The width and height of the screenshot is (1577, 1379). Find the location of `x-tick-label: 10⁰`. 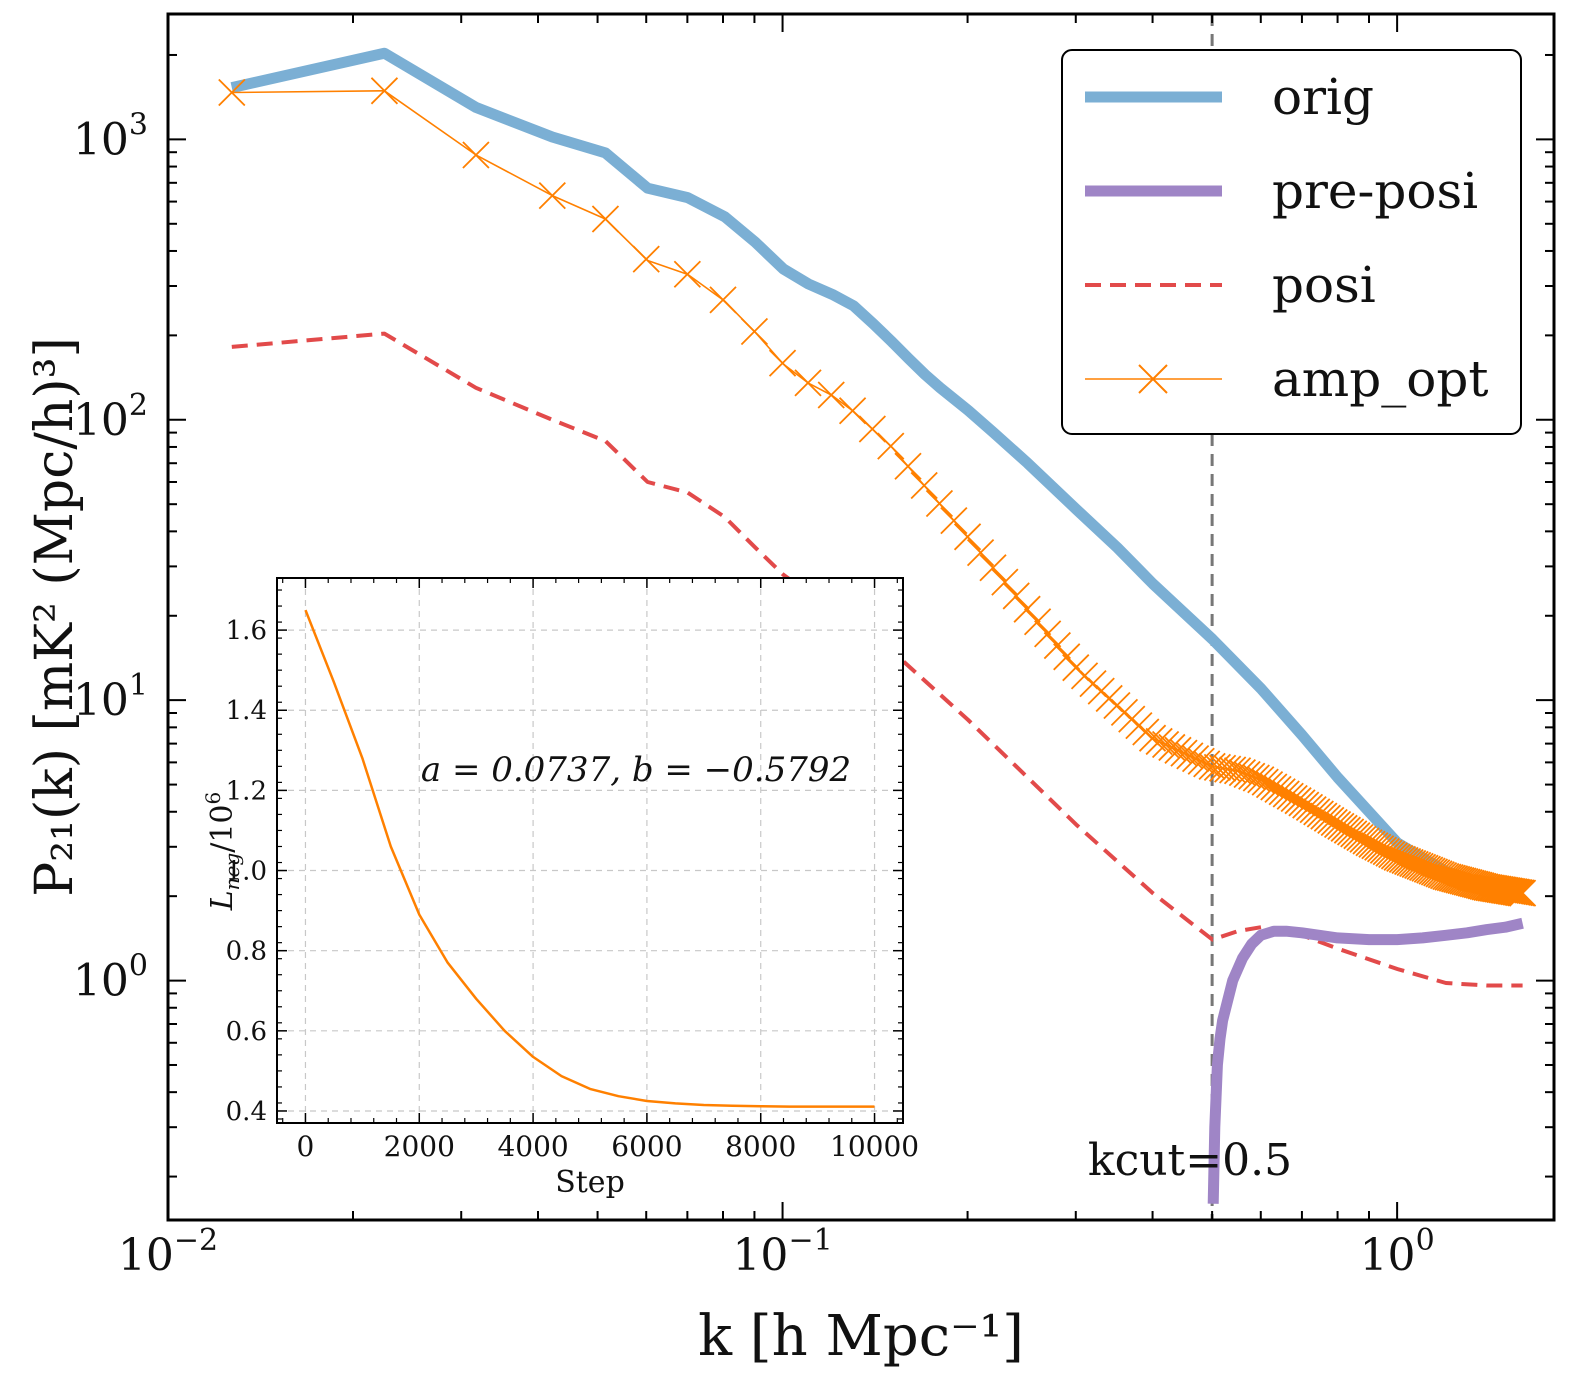

x-tick-label: 10⁰ is located at coordinates (1397, 1252).